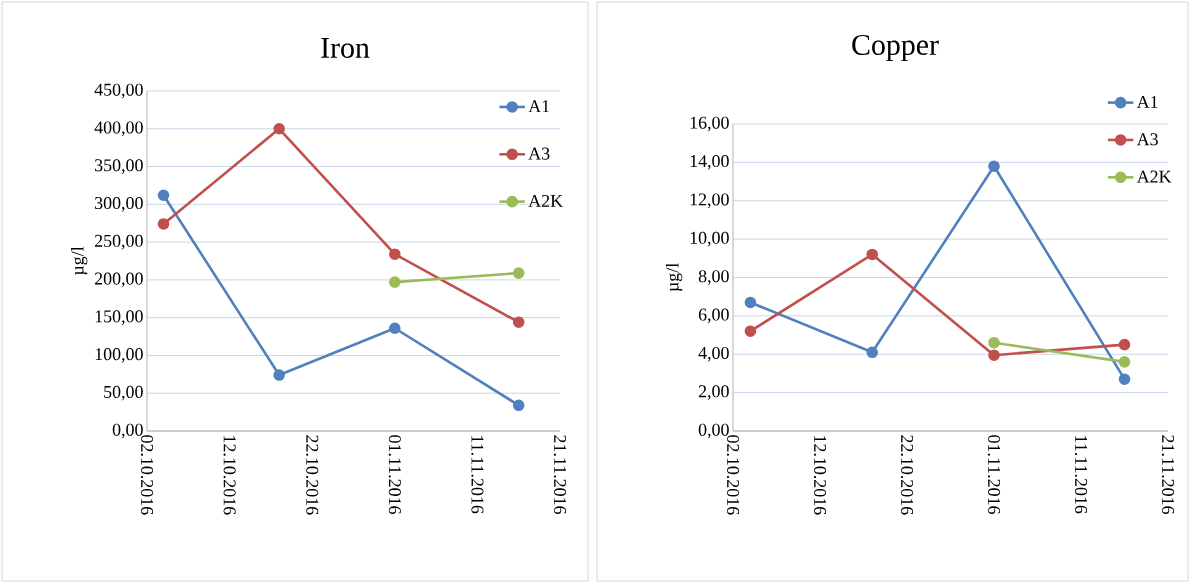 The width and height of the screenshot is (1190, 583). What do you see at coordinates (345, 48) in the screenshot?
I see `chart-title: Iron` at bounding box center [345, 48].